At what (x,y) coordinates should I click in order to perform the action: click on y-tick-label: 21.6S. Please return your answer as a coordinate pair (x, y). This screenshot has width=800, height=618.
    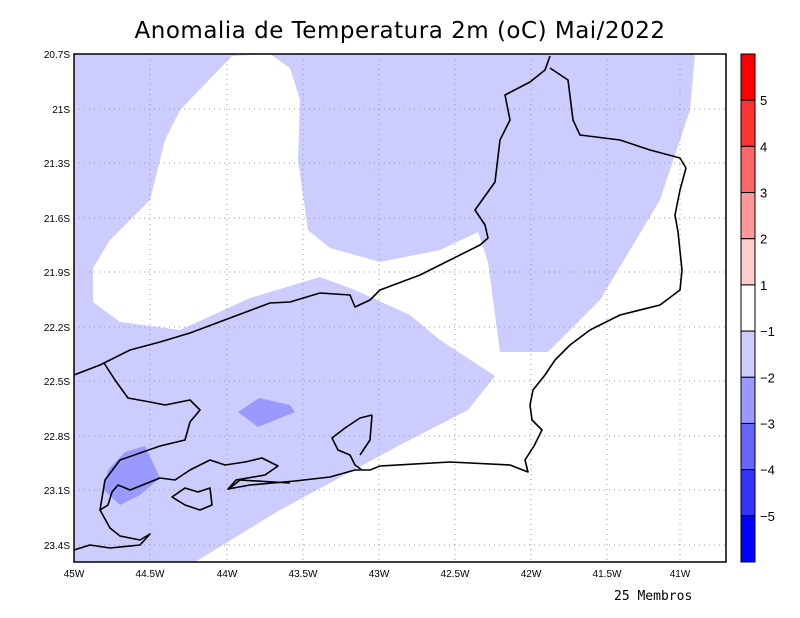
    Looking at the image, I should click on (57, 219).